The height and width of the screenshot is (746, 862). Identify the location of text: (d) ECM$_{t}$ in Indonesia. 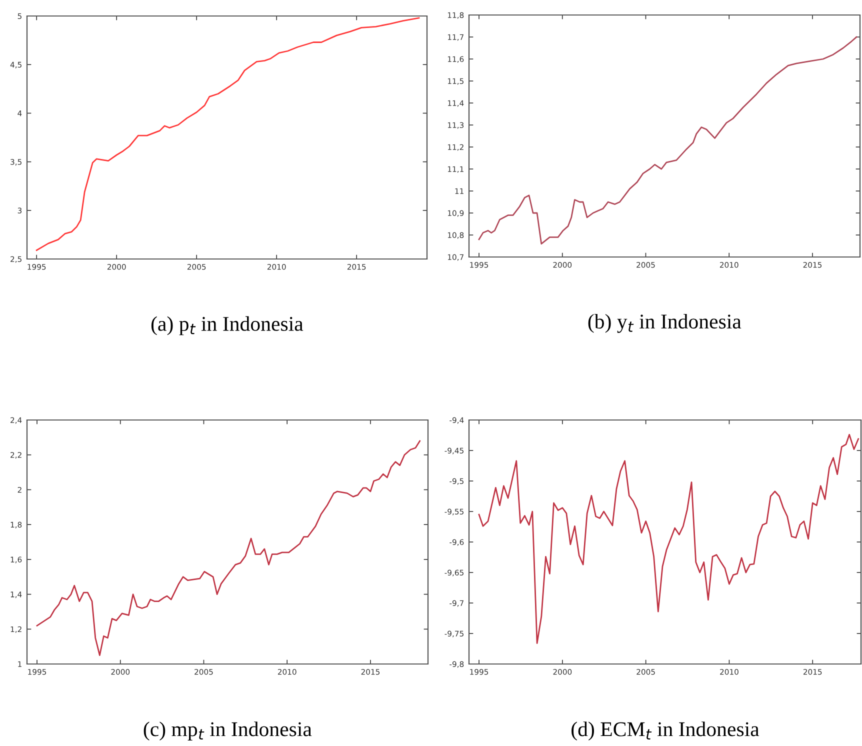
(666, 731).